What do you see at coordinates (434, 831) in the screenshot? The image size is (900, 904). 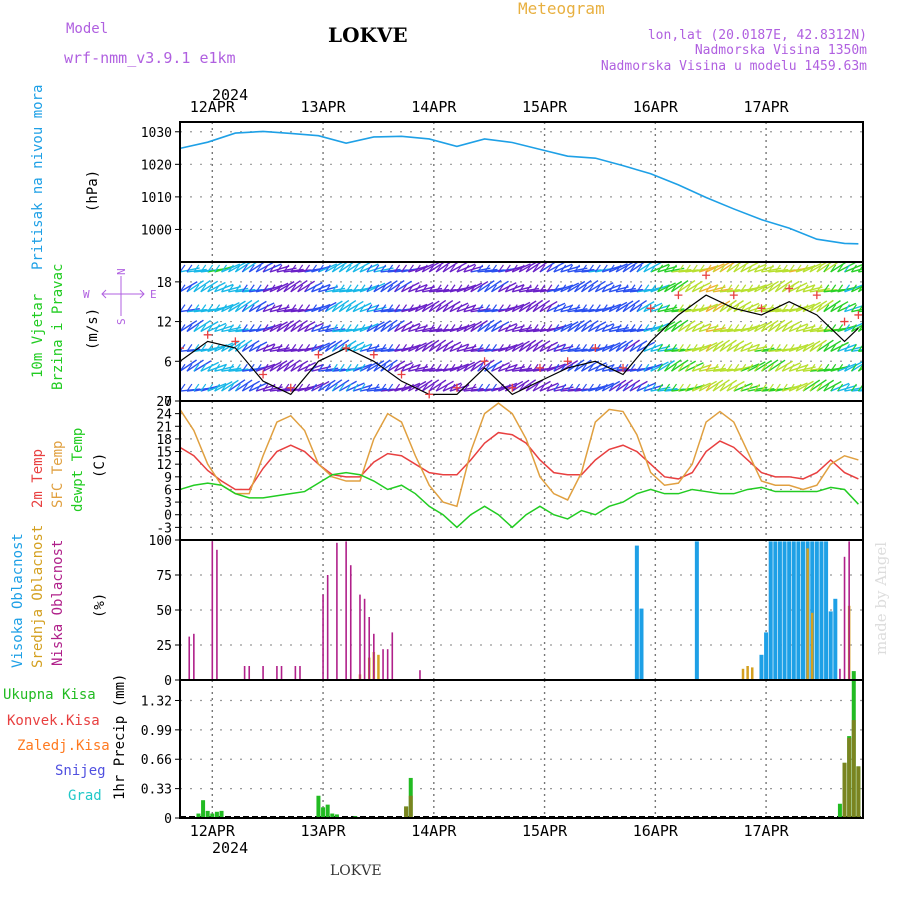 I see `xtick-label-bottom: 14APR` at bounding box center [434, 831].